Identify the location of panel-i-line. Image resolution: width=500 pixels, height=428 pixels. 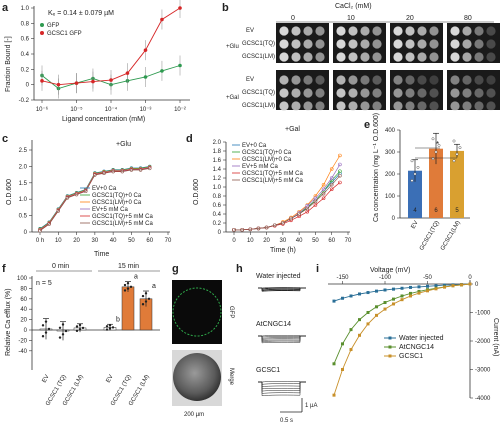
(402, 339).